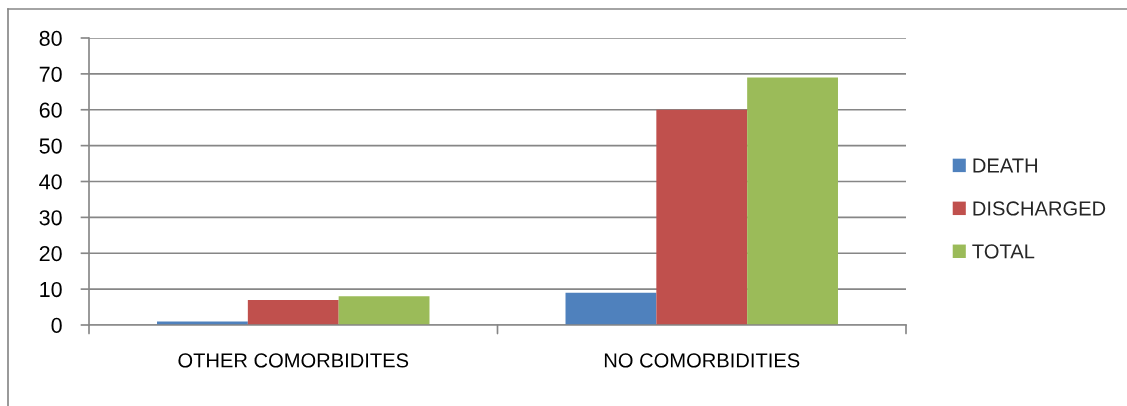 The image size is (1127, 406). What do you see at coordinates (50, 110) in the screenshot?
I see `y-tick-label: 60` at bounding box center [50, 110].